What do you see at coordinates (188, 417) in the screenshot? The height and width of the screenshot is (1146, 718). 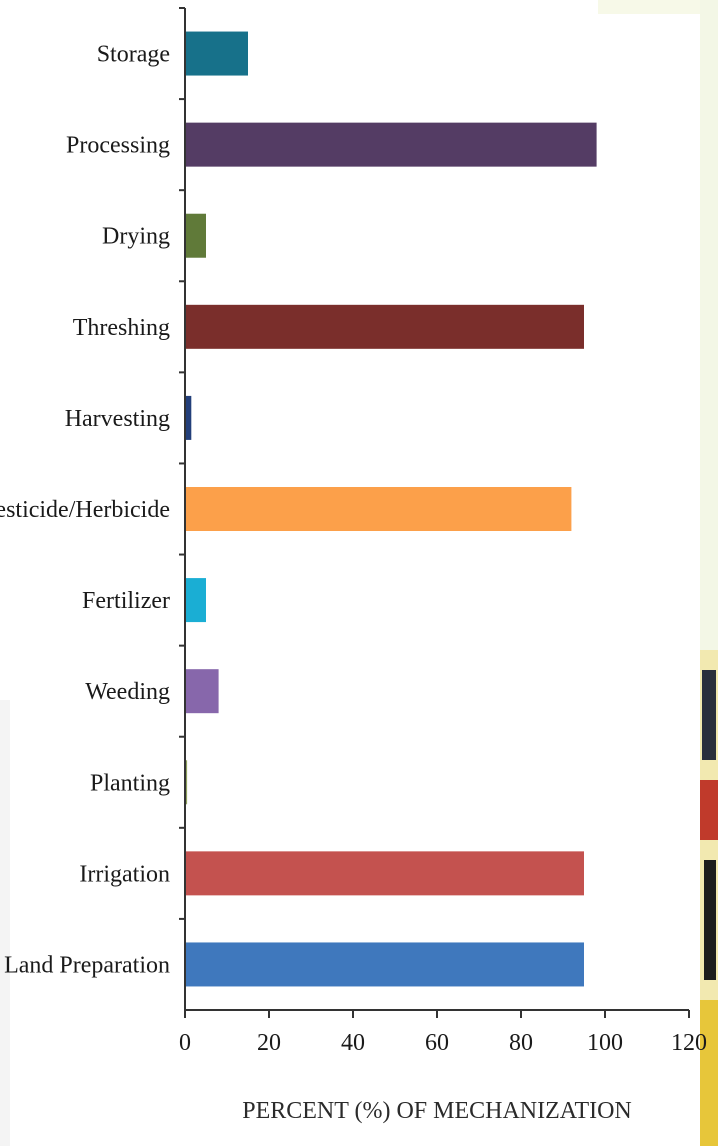 I see `bar-harvesting` at bounding box center [188, 417].